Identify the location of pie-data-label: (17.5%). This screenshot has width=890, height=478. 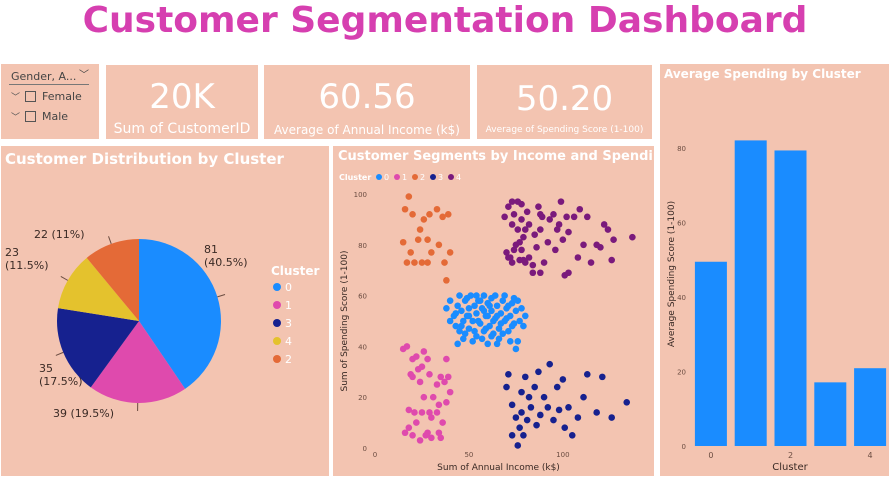
(61, 381).